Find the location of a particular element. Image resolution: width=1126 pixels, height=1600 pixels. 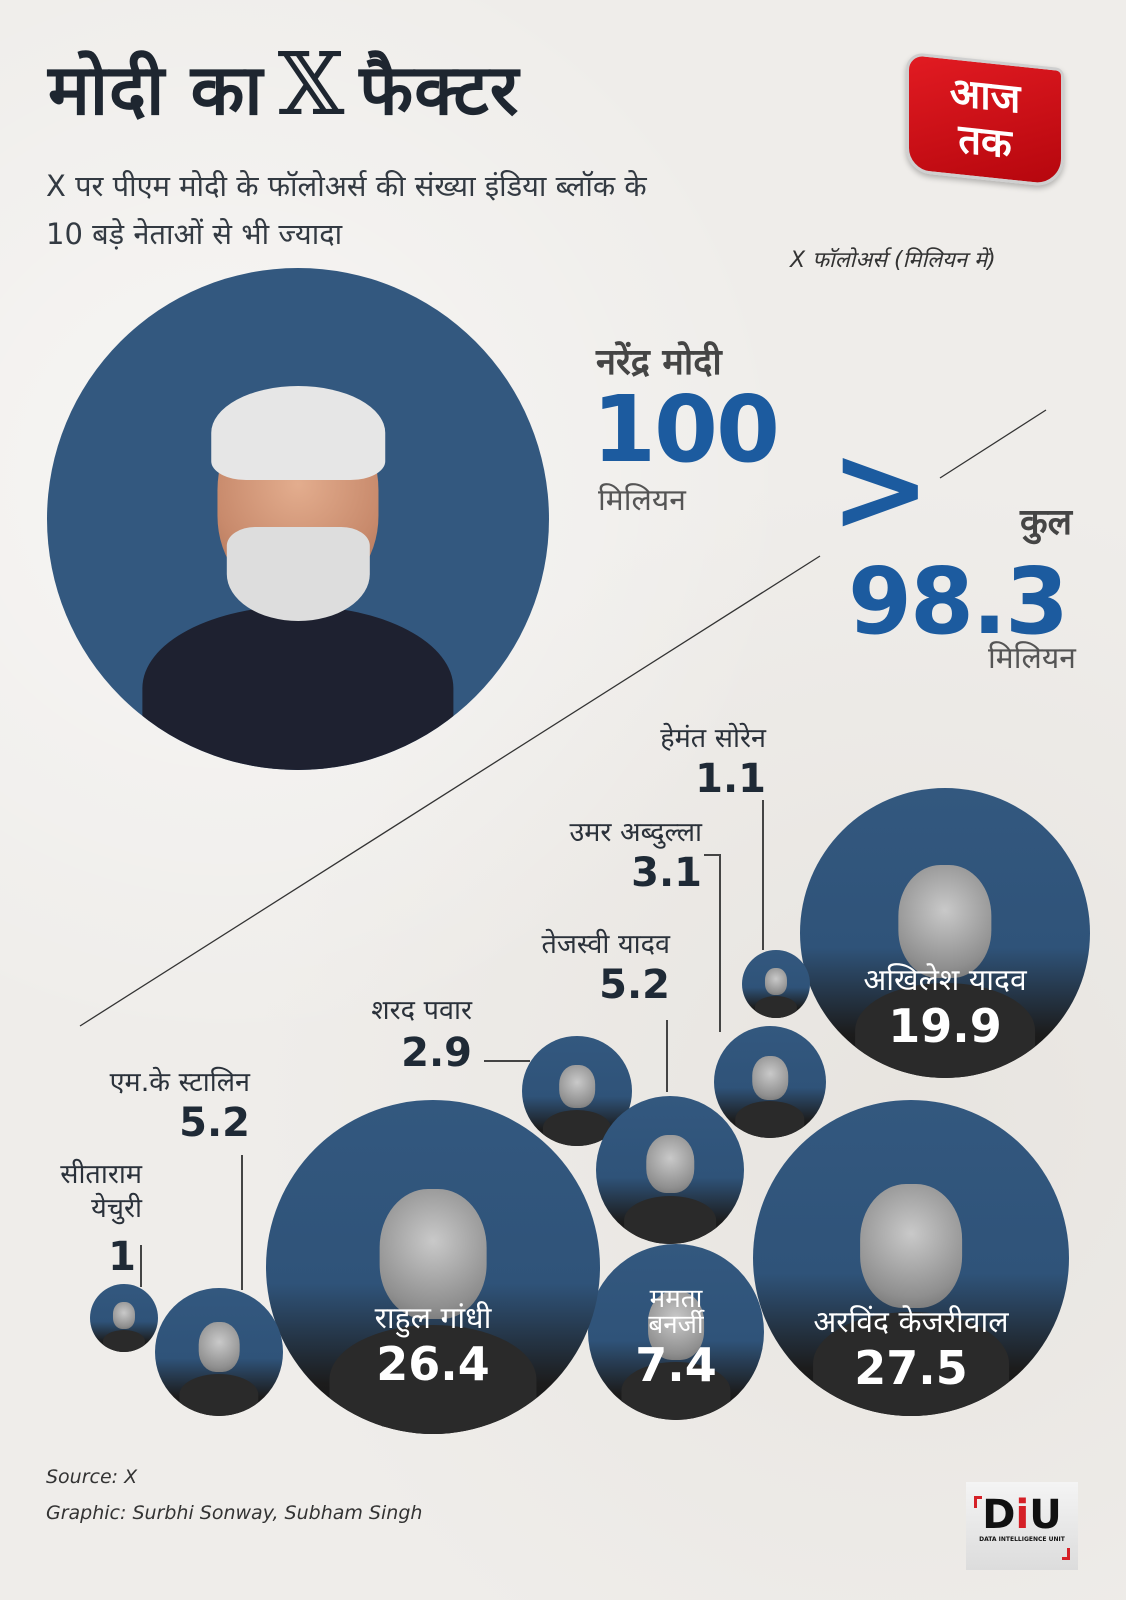

label-hemant-soren: हेमंत सोरेन is located at coordinates (713, 738).